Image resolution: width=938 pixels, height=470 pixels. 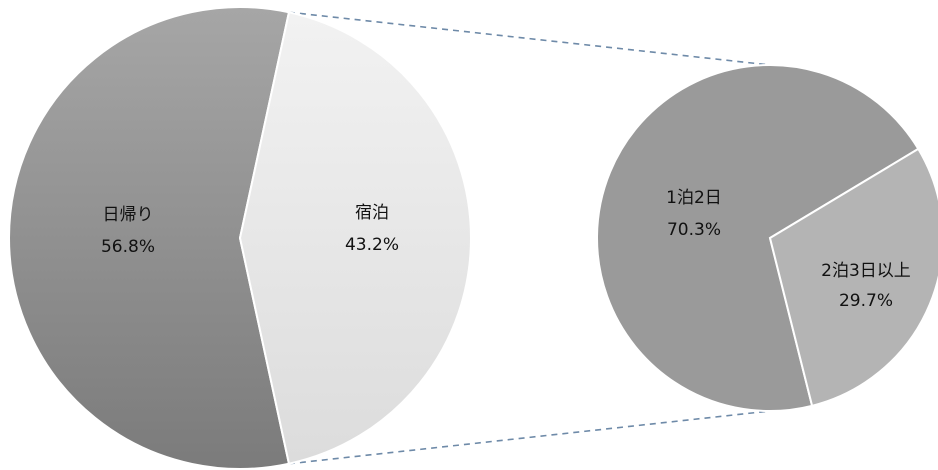 I want to click on connector-line-top, so click(x=529, y=38).